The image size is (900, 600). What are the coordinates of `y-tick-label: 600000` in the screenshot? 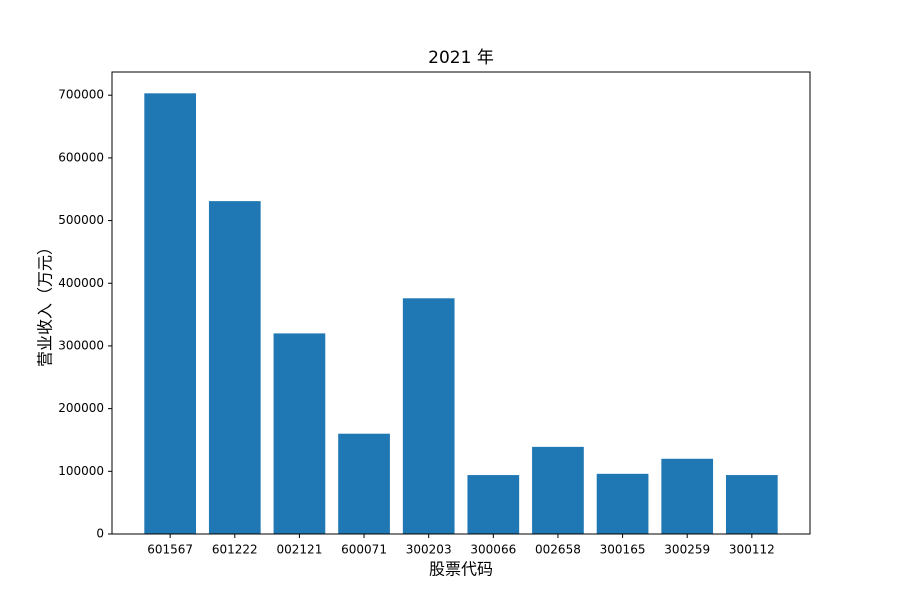 It's located at (81, 157).